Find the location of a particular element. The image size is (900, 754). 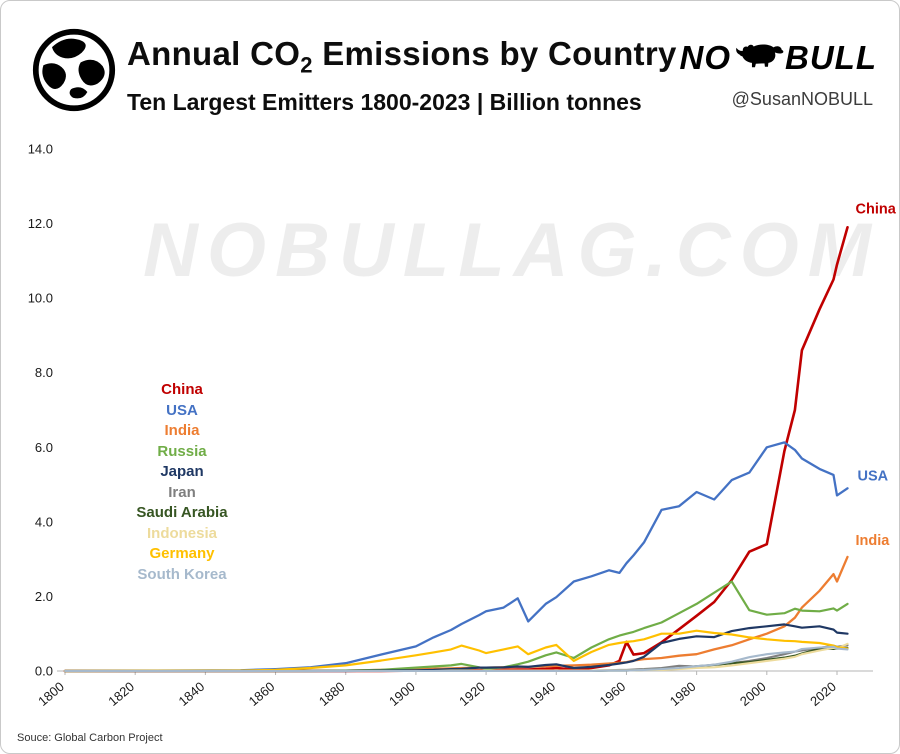

title-subscript: 2 is located at coordinates (306, 65).